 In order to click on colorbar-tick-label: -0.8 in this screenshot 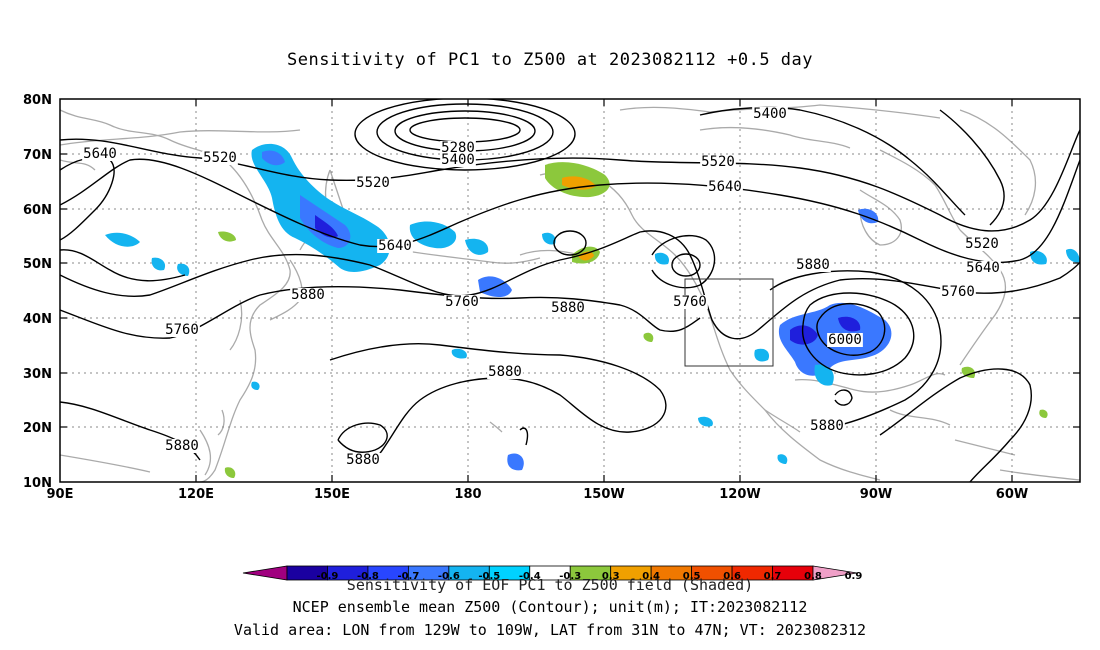, I will do `click(368, 576)`.